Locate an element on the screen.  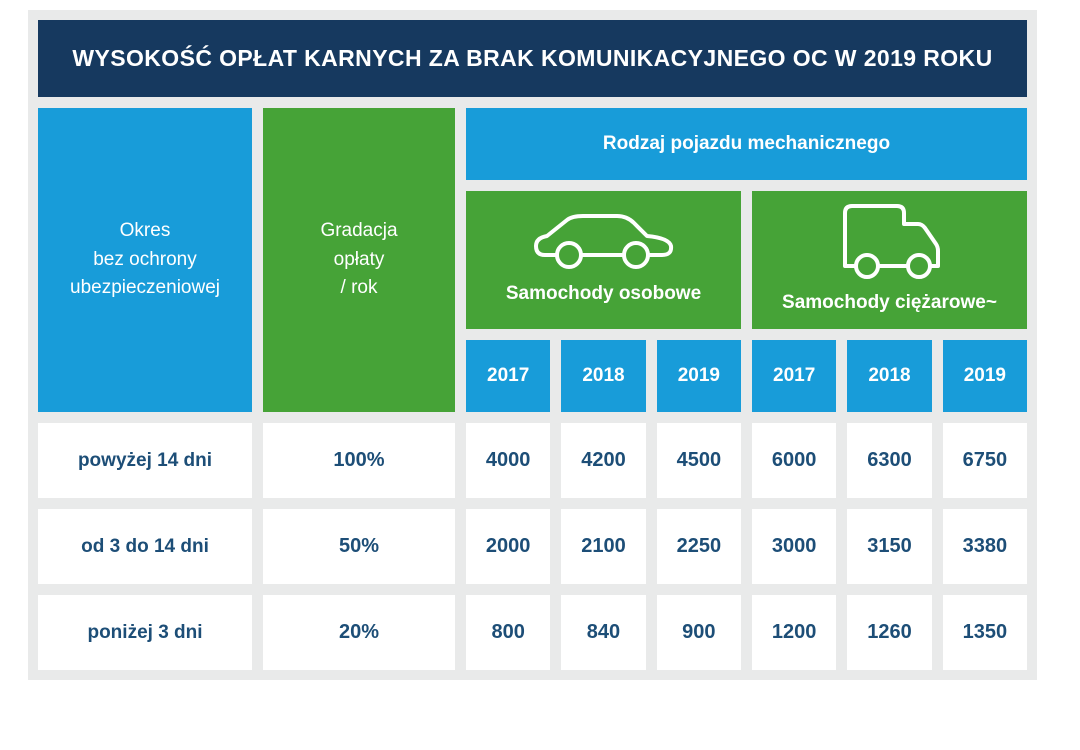
car-icon is located at coordinates (603, 240).